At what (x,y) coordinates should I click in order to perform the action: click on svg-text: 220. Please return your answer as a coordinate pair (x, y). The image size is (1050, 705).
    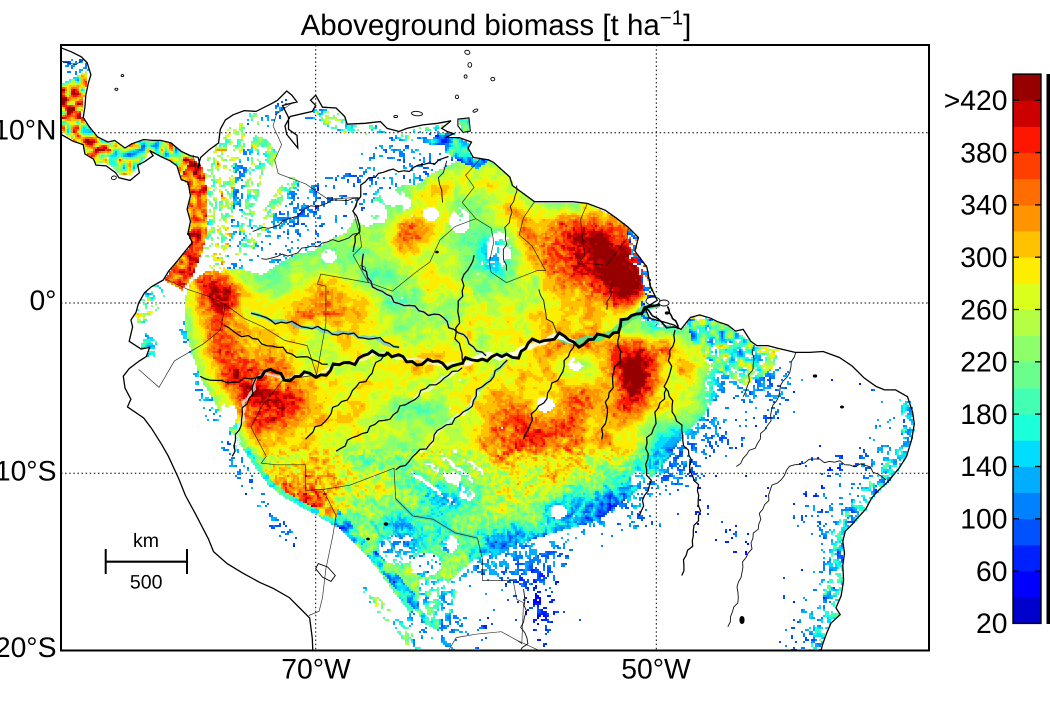
    Looking at the image, I should click on (983, 362).